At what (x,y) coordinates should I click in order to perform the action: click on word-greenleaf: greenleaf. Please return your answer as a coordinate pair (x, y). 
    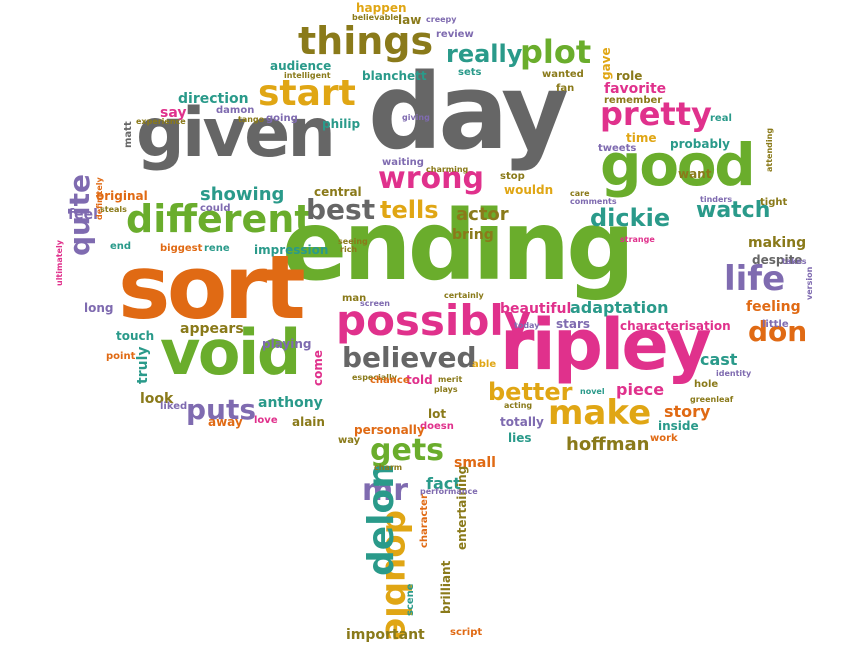
    Looking at the image, I should click on (712, 399).